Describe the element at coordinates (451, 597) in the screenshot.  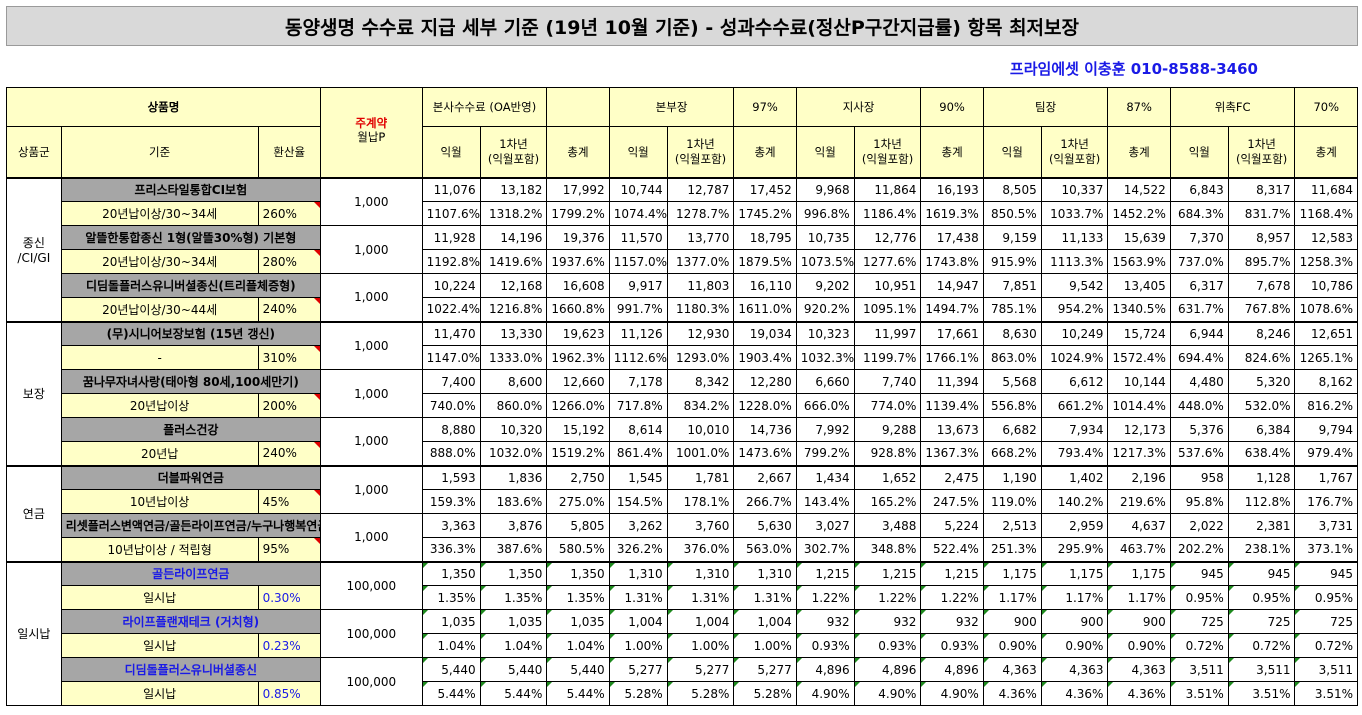
I see `percent-cell: 1.35%` at that location.